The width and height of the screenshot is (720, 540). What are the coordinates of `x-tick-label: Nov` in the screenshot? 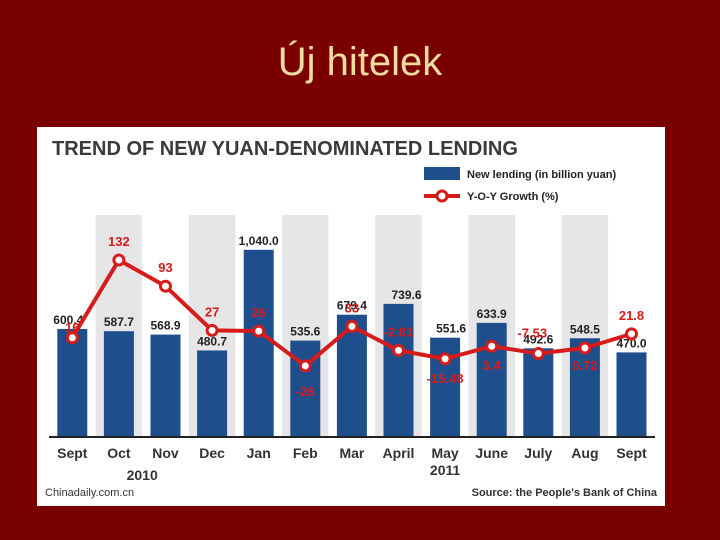 It's located at (165, 453).